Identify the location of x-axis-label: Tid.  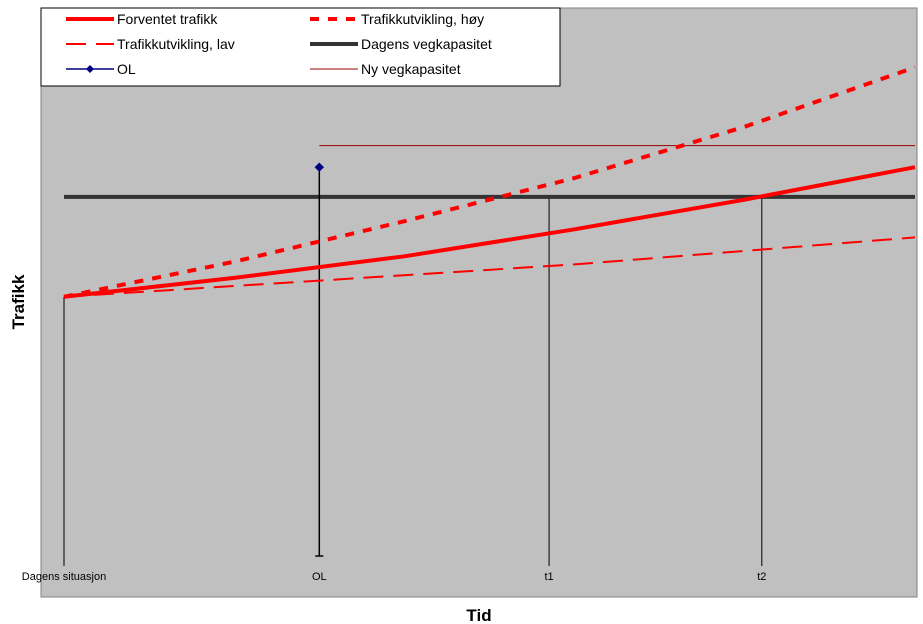
(478, 615).